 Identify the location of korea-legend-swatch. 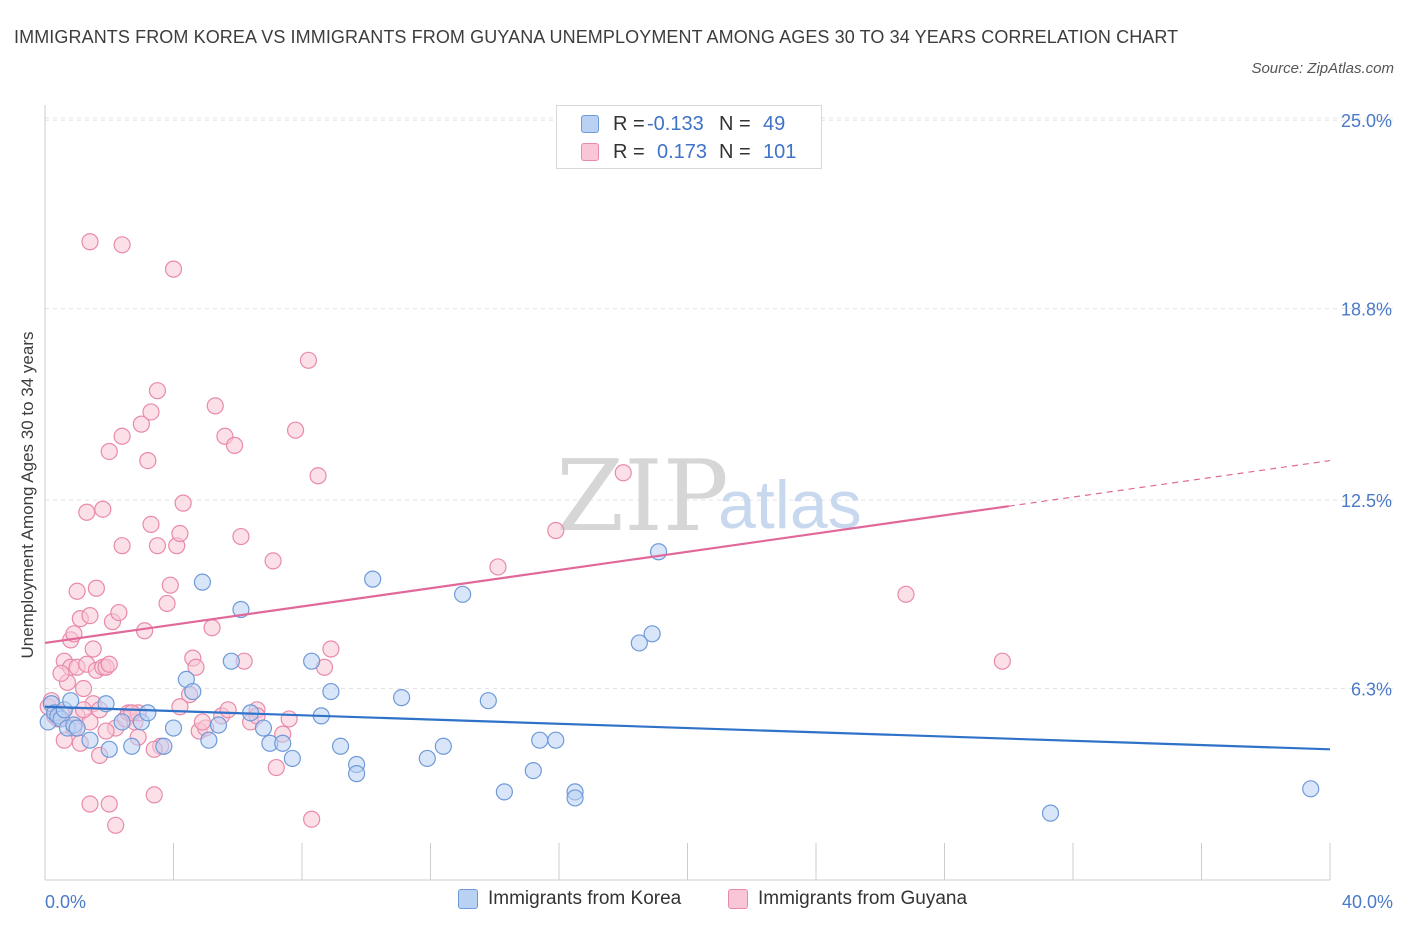
(468, 899).